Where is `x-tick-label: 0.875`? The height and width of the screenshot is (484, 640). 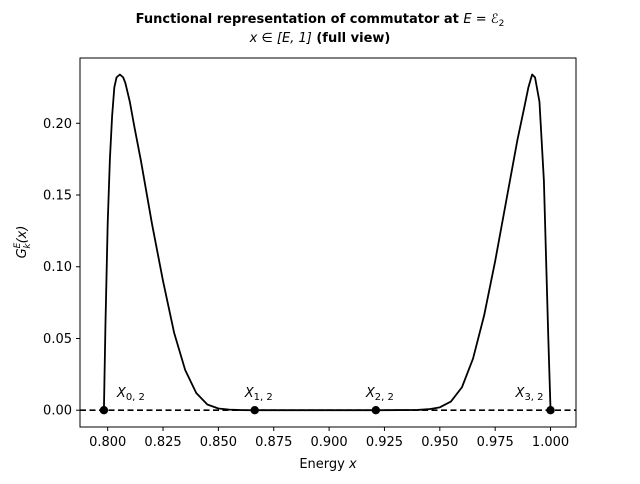 x-tick-label: 0.875 is located at coordinates (273, 442).